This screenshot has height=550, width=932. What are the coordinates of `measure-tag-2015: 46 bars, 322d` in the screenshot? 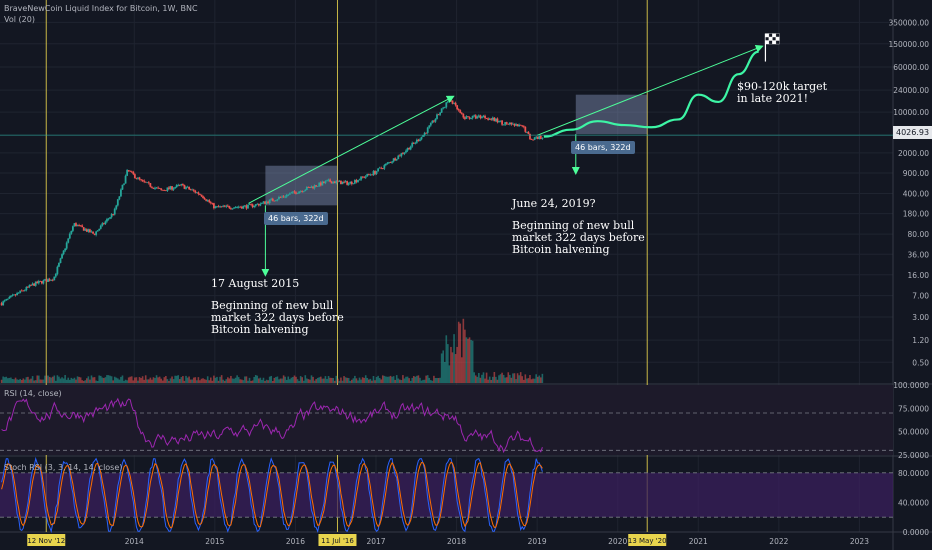 It's located at (296, 218).